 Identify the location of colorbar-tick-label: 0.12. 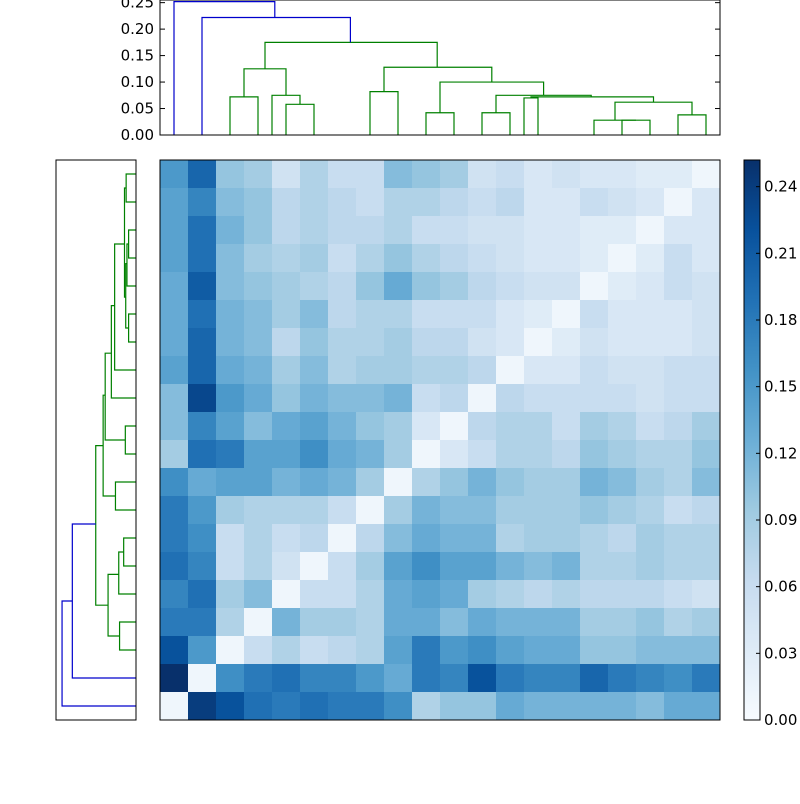
(780, 453).